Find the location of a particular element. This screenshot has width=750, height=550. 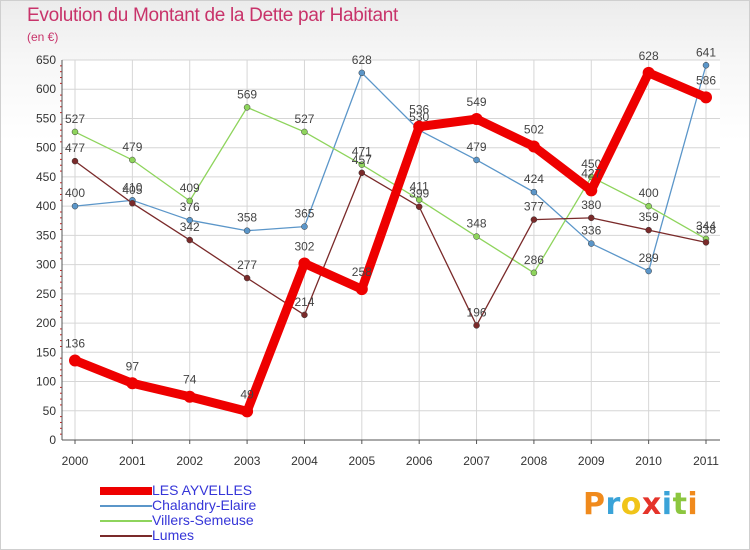

data-label: 359 is located at coordinates (649, 217).